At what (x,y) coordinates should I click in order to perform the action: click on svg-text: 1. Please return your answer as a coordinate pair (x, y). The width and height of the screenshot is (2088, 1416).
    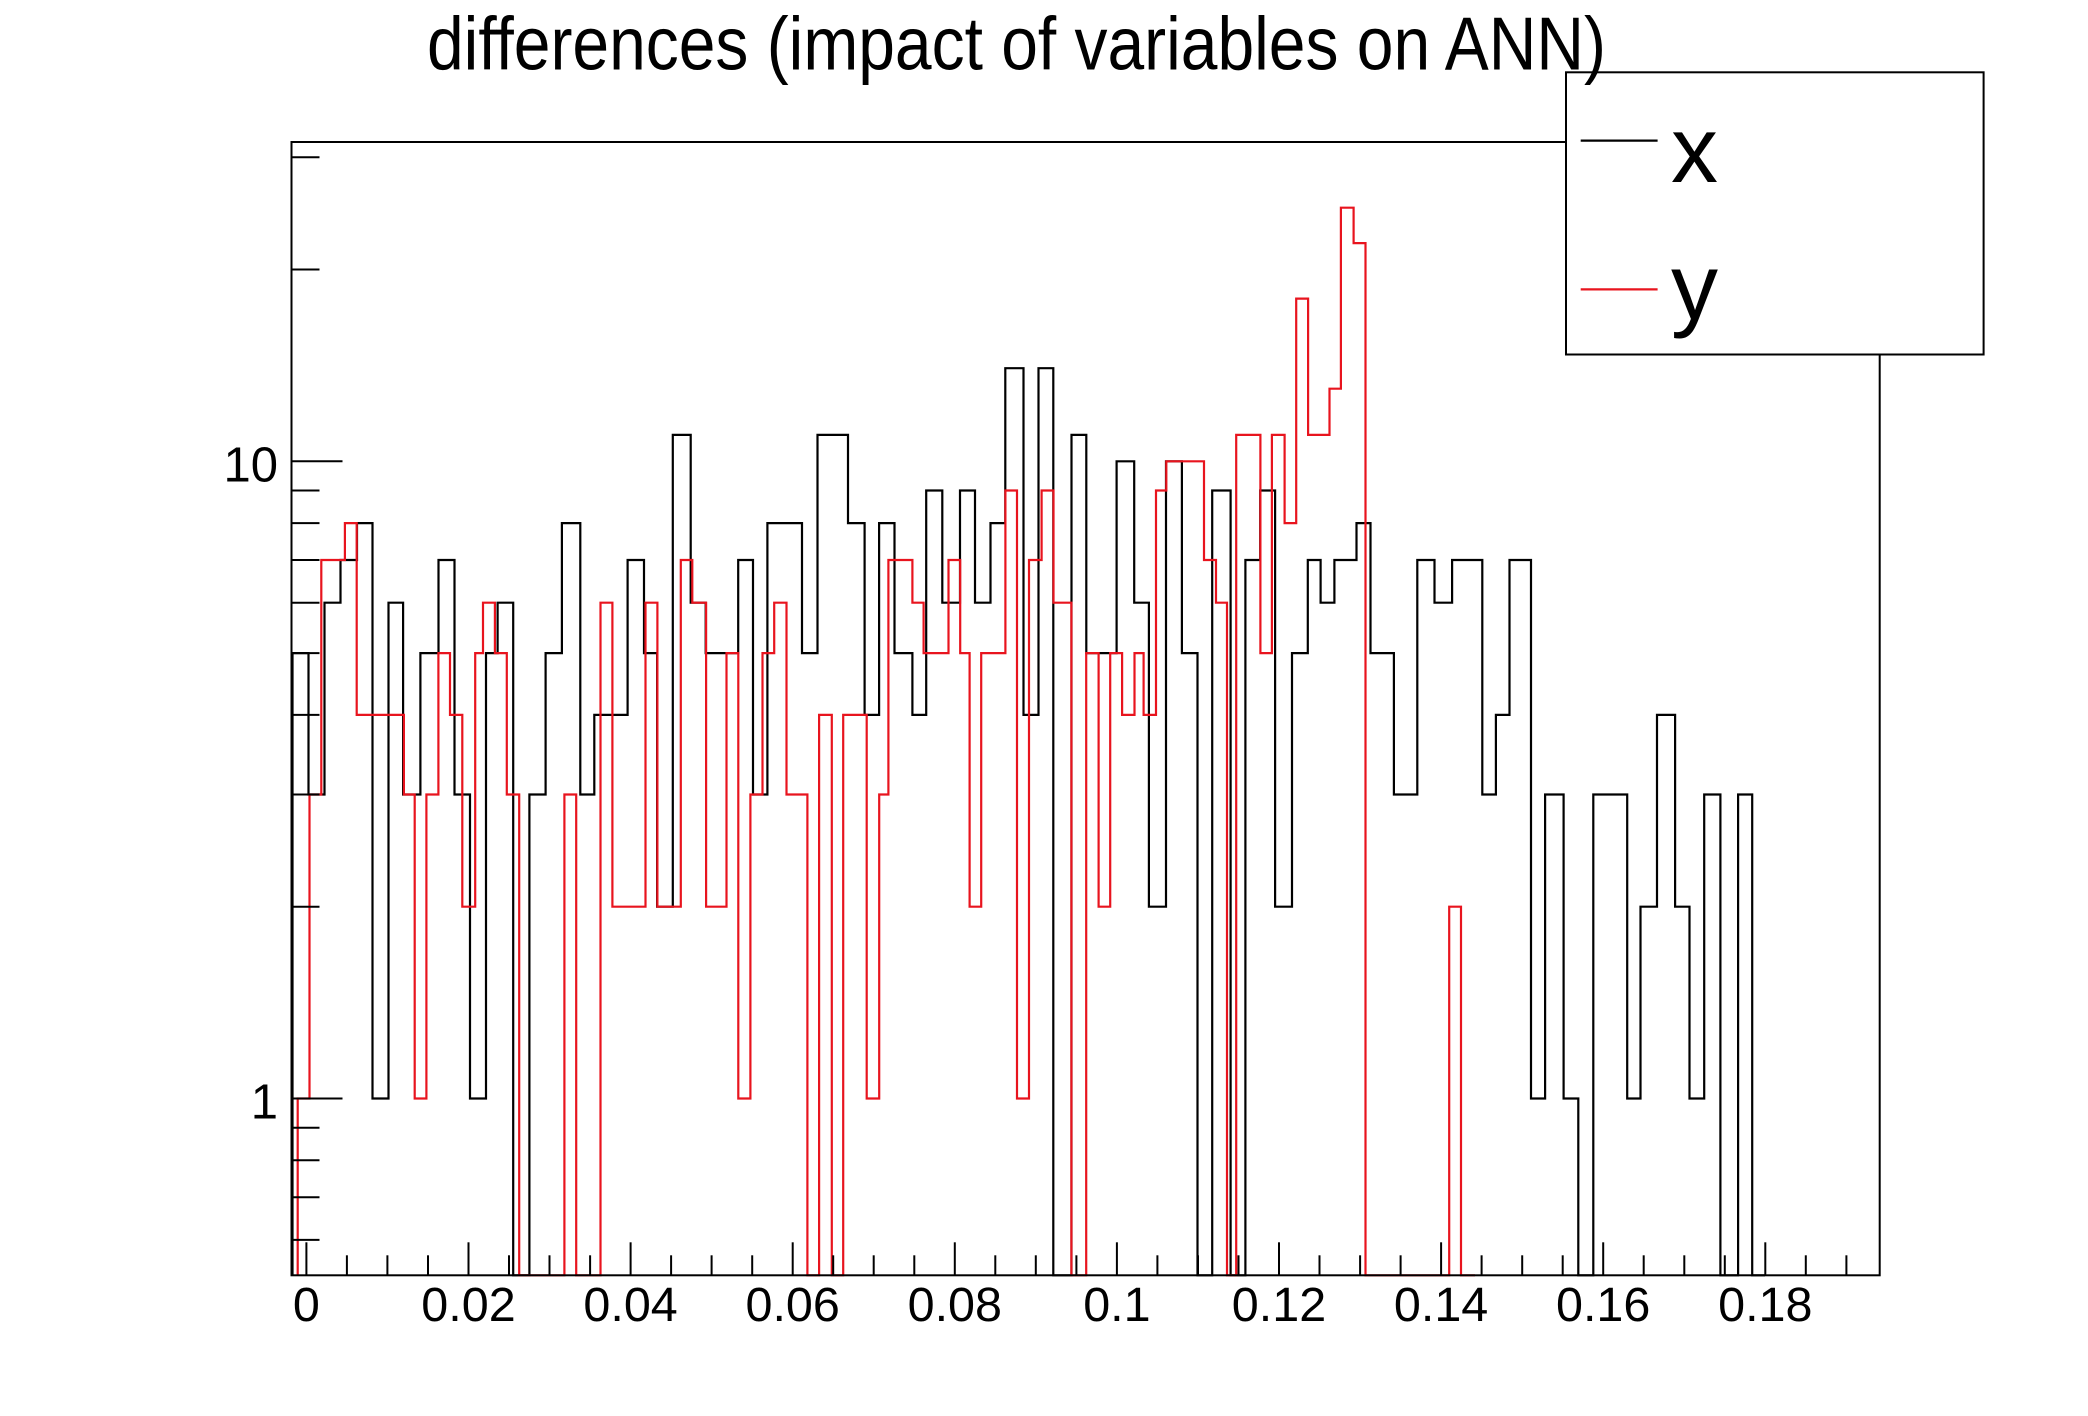
    Looking at the image, I should click on (264, 1103).